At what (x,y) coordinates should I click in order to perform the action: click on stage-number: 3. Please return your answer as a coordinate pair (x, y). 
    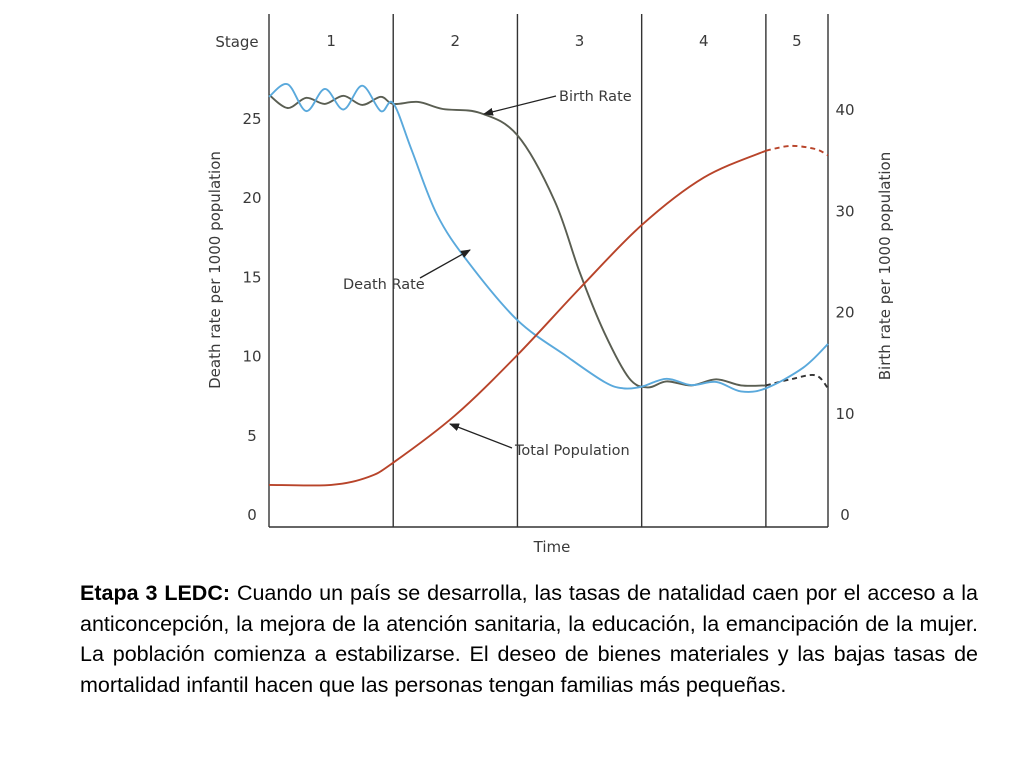
    Looking at the image, I should click on (580, 41).